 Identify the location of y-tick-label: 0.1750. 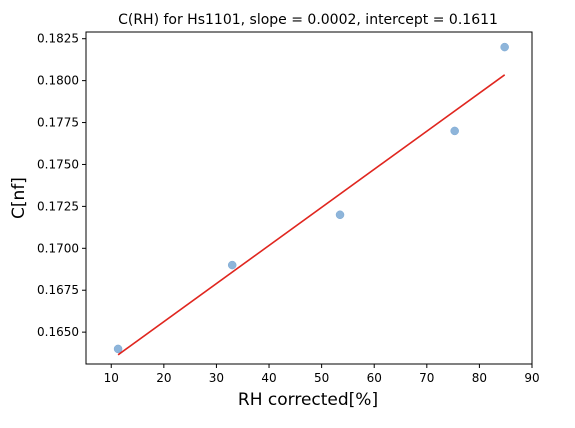
(58, 164).